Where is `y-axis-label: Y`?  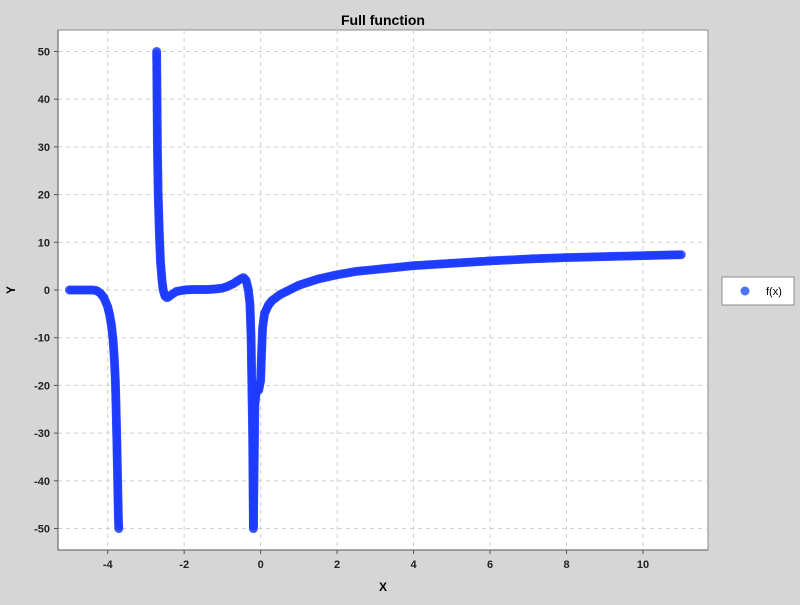 y-axis-label: Y is located at coordinates (11, 290).